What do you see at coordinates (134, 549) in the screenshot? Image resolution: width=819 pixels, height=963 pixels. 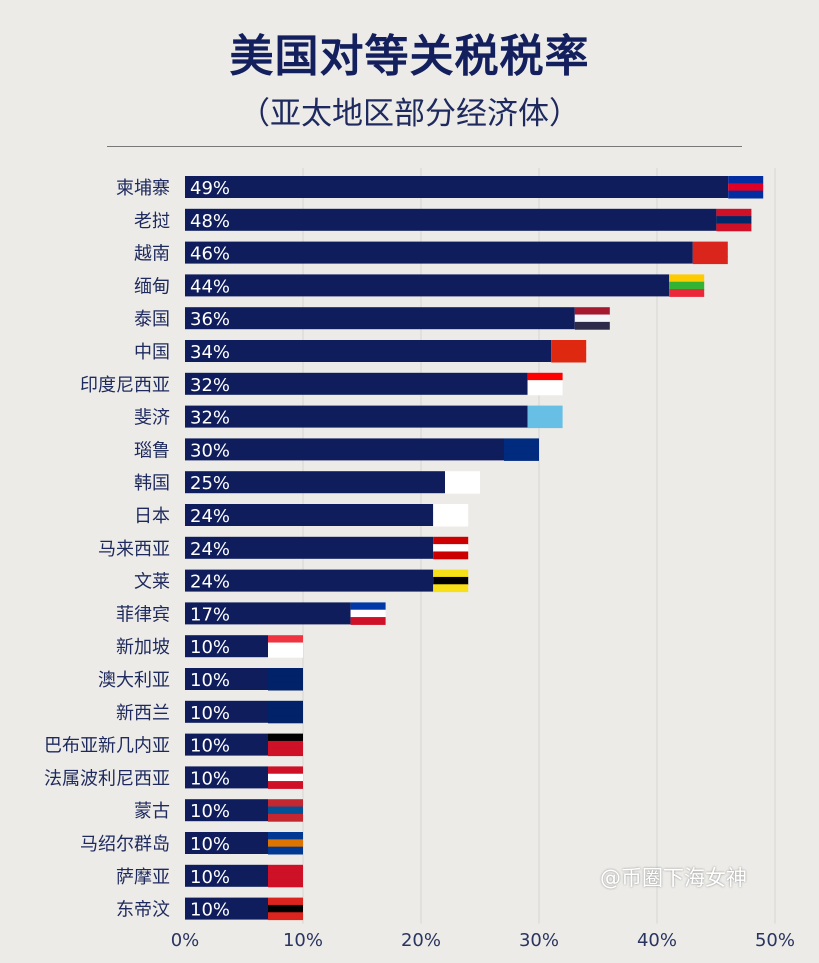 I see `category-label: 马来西亚` at bounding box center [134, 549].